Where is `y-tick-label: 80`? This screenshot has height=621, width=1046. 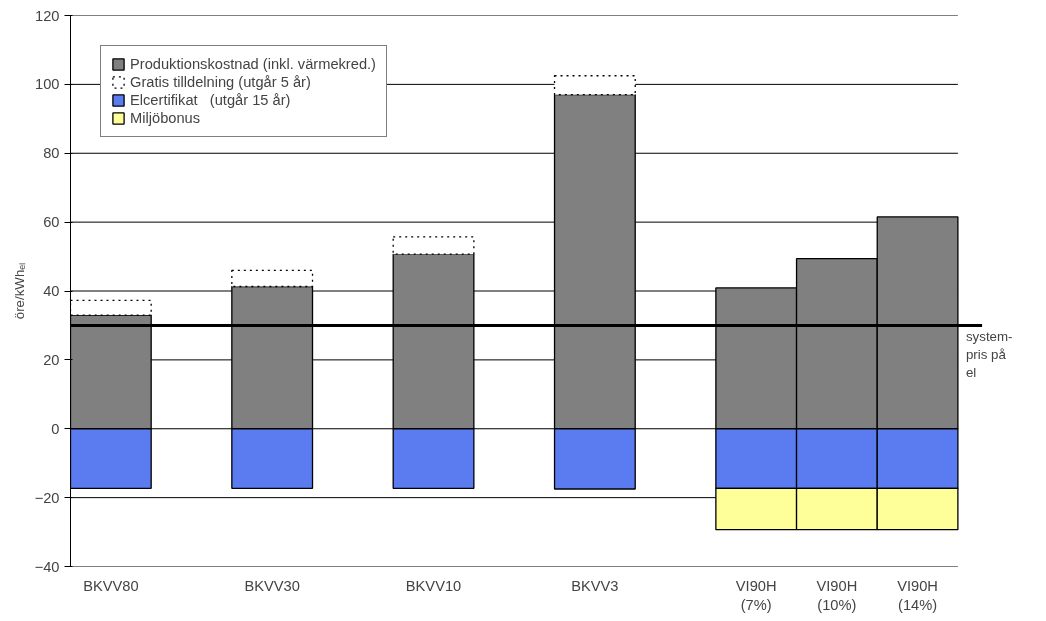
y-tick-label: 80 is located at coordinates (51, 153).